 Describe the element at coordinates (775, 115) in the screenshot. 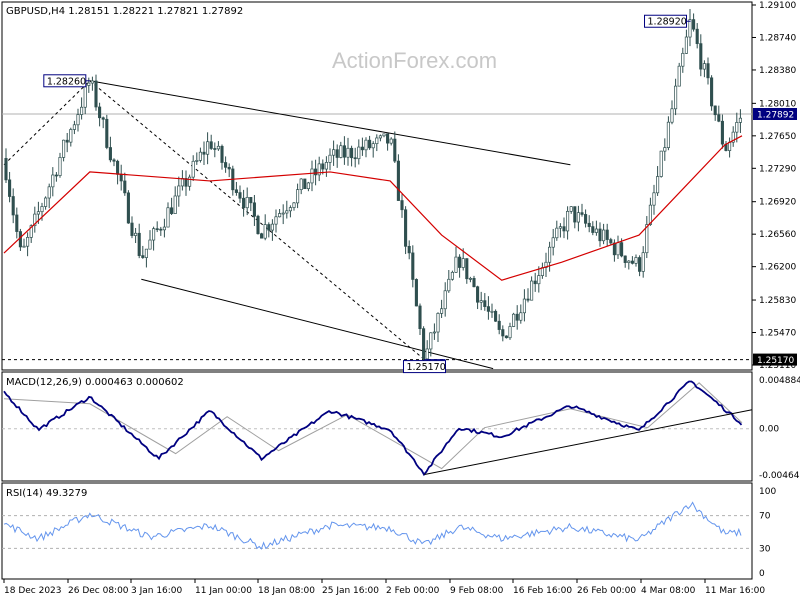

I see `current-price-label: 1.27892` at that location.